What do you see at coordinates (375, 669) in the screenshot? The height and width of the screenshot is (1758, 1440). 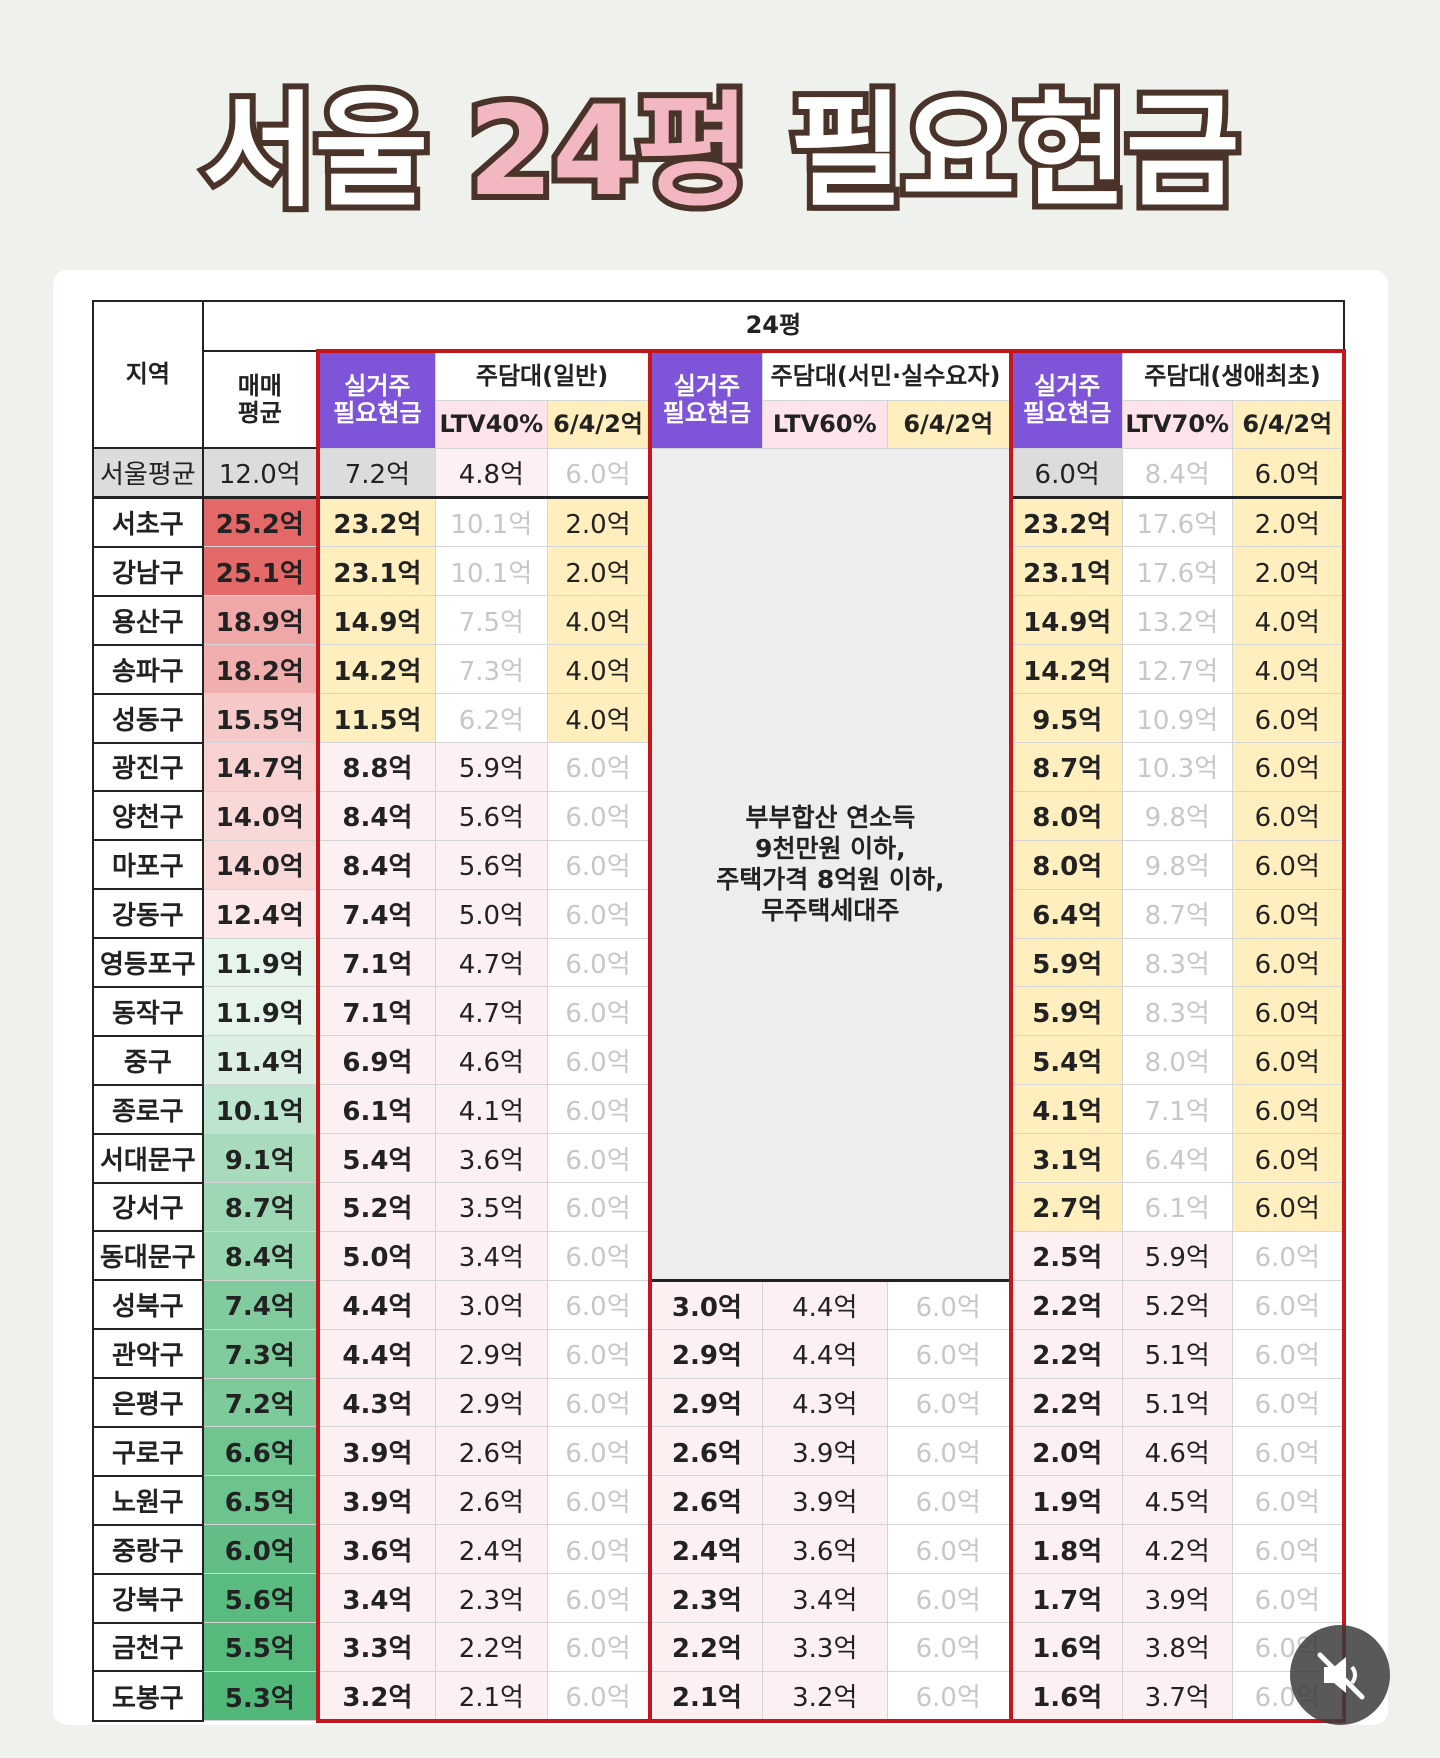 I see `cash-cell: 14.2억` at bounding box center [375, 669].